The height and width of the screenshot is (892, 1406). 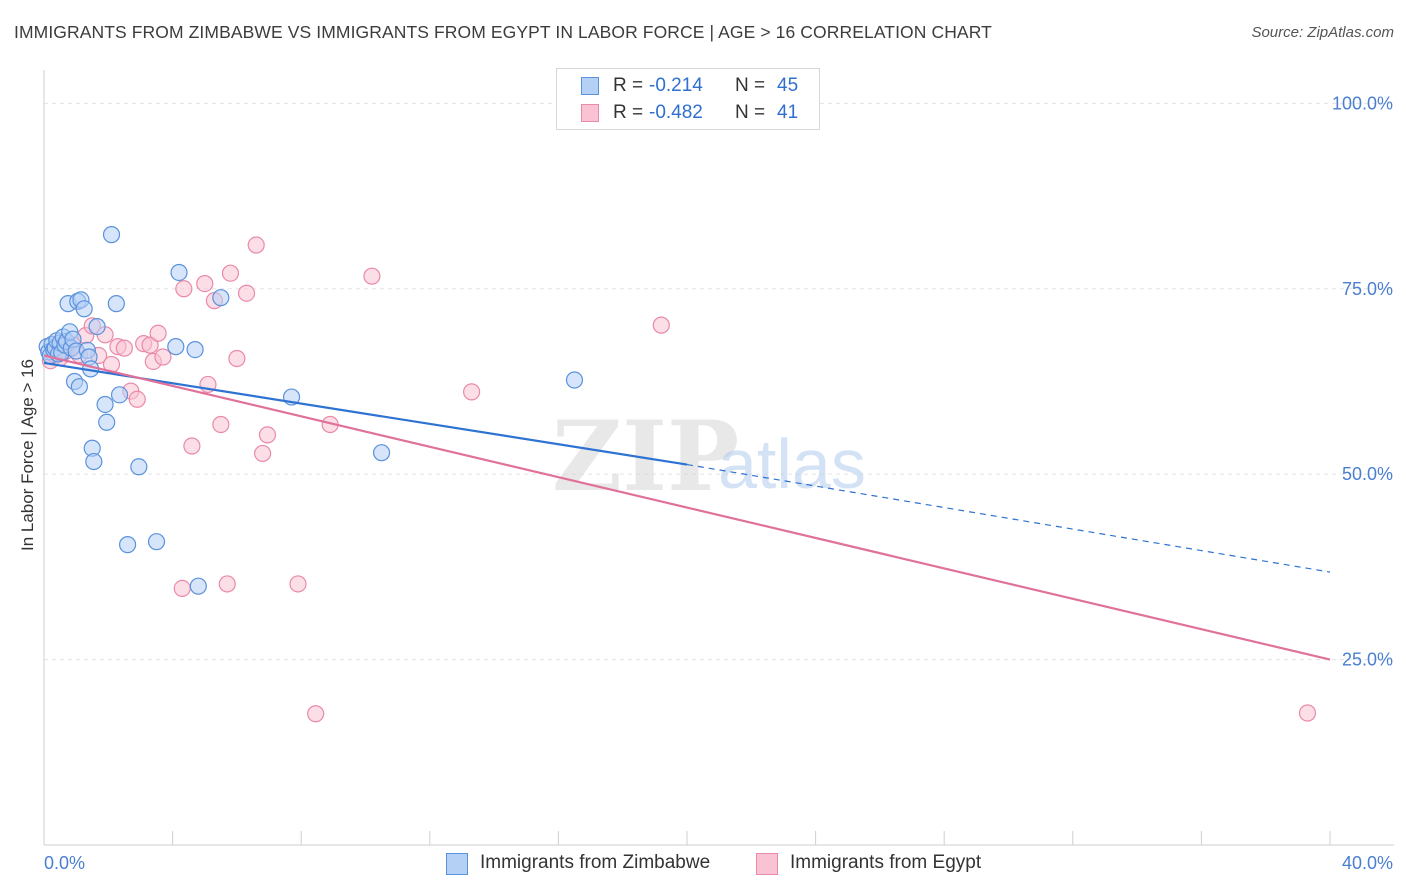 What do you see at coordinates (1008, 518) in the screenshot?
I see `zimbabwe-trend-extension` at bounding box center [1008, 518].